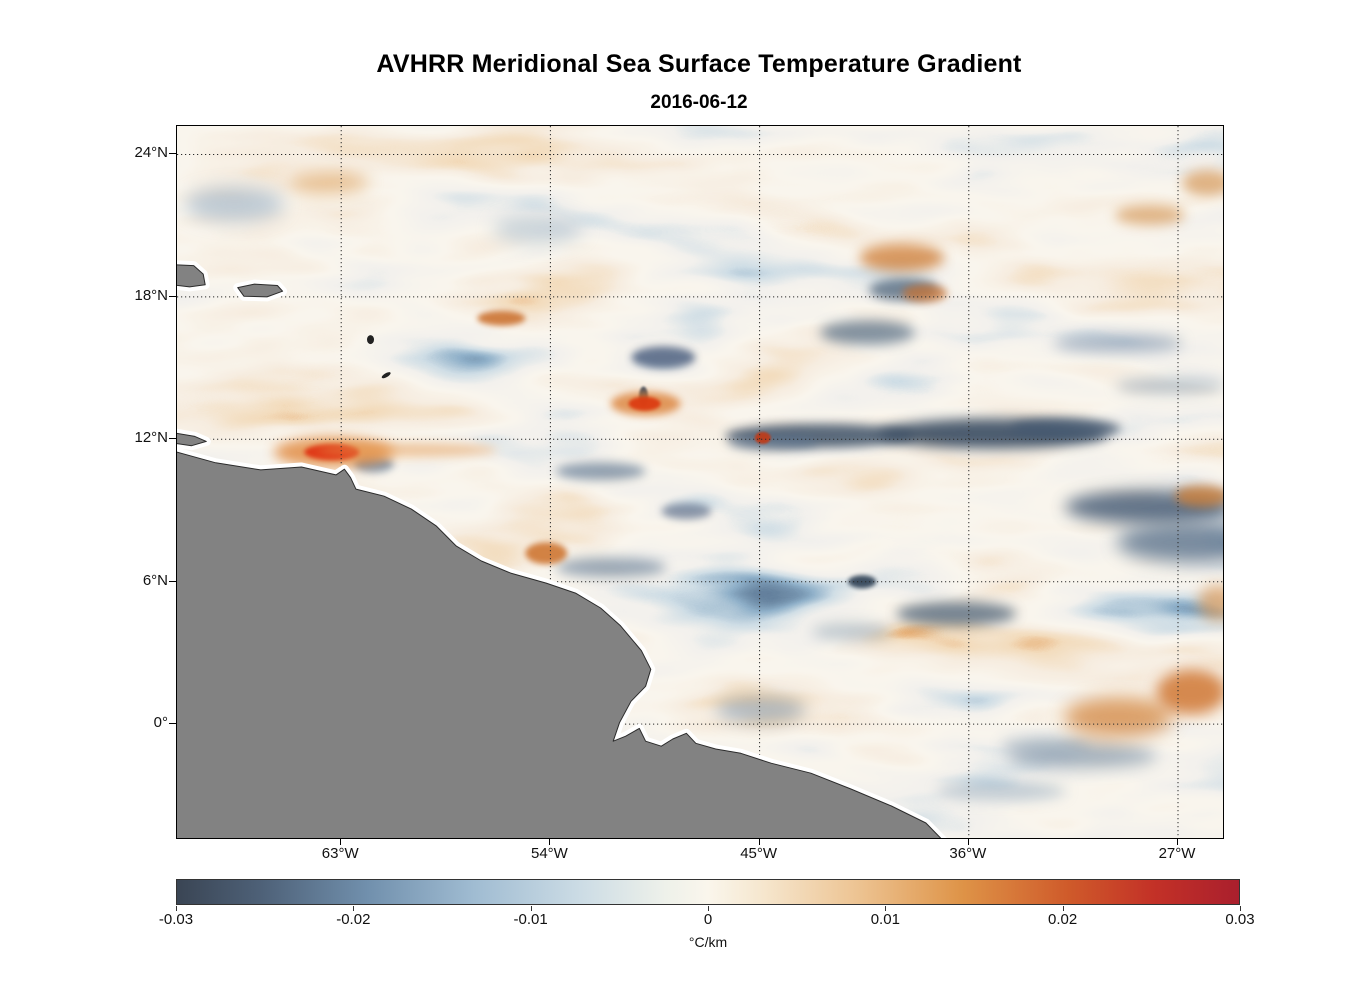  What do you see at coordinates (353, 919) in the screenshot?
I see `colorbar-tick-label: -0.02` at bounding box center [353, 919].